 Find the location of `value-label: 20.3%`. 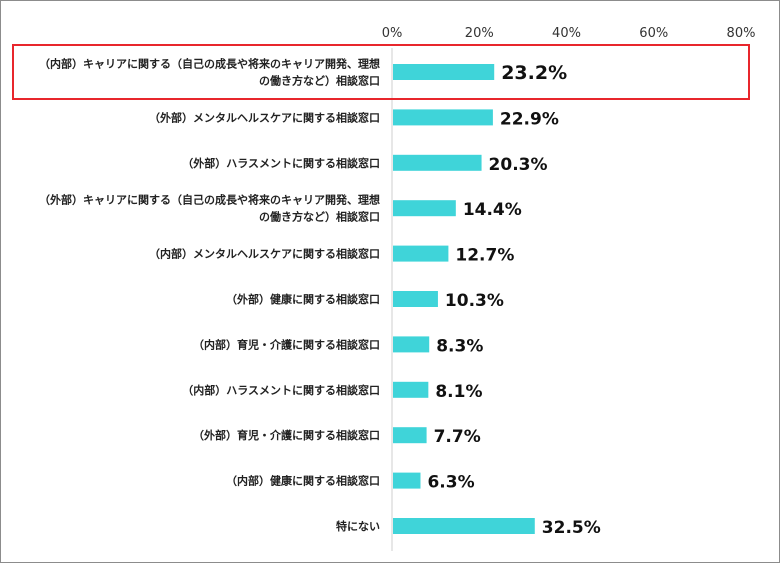

value-label: 20.3% is located at coordinates (518, 165).